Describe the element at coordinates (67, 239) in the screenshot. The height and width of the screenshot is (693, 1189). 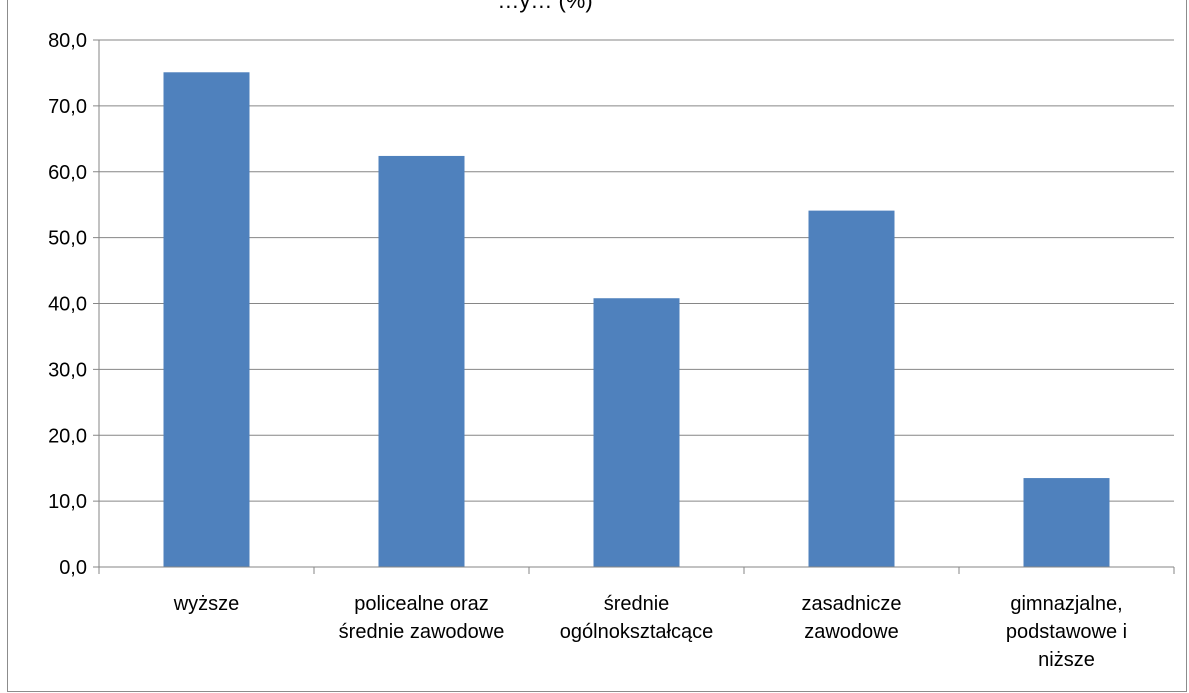
I see `y-tick-label: 50,0` at that location.